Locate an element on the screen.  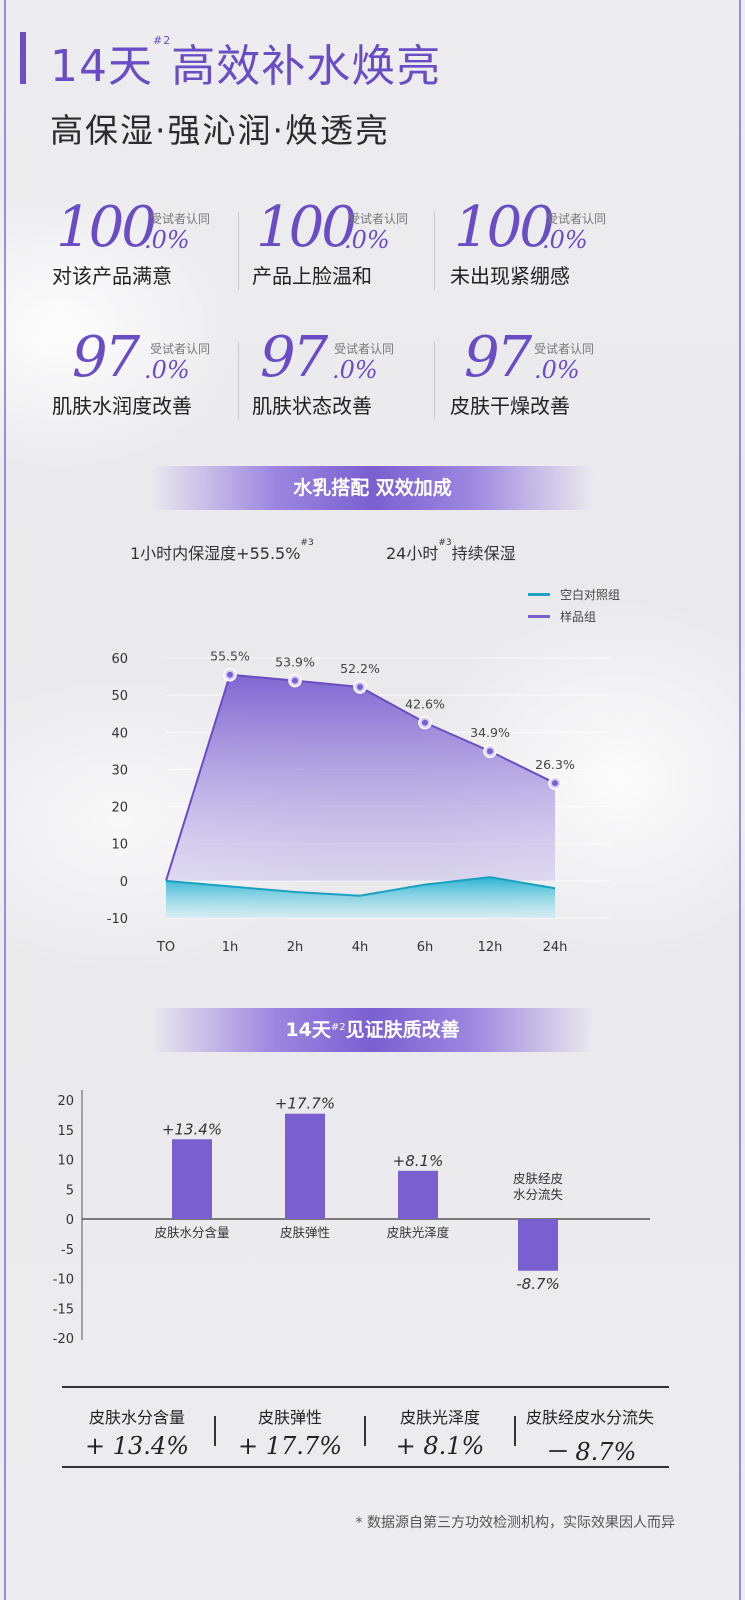
section-pill-14-days: 14天#2见证肤质改善 is located at coordinates (372, 1030).